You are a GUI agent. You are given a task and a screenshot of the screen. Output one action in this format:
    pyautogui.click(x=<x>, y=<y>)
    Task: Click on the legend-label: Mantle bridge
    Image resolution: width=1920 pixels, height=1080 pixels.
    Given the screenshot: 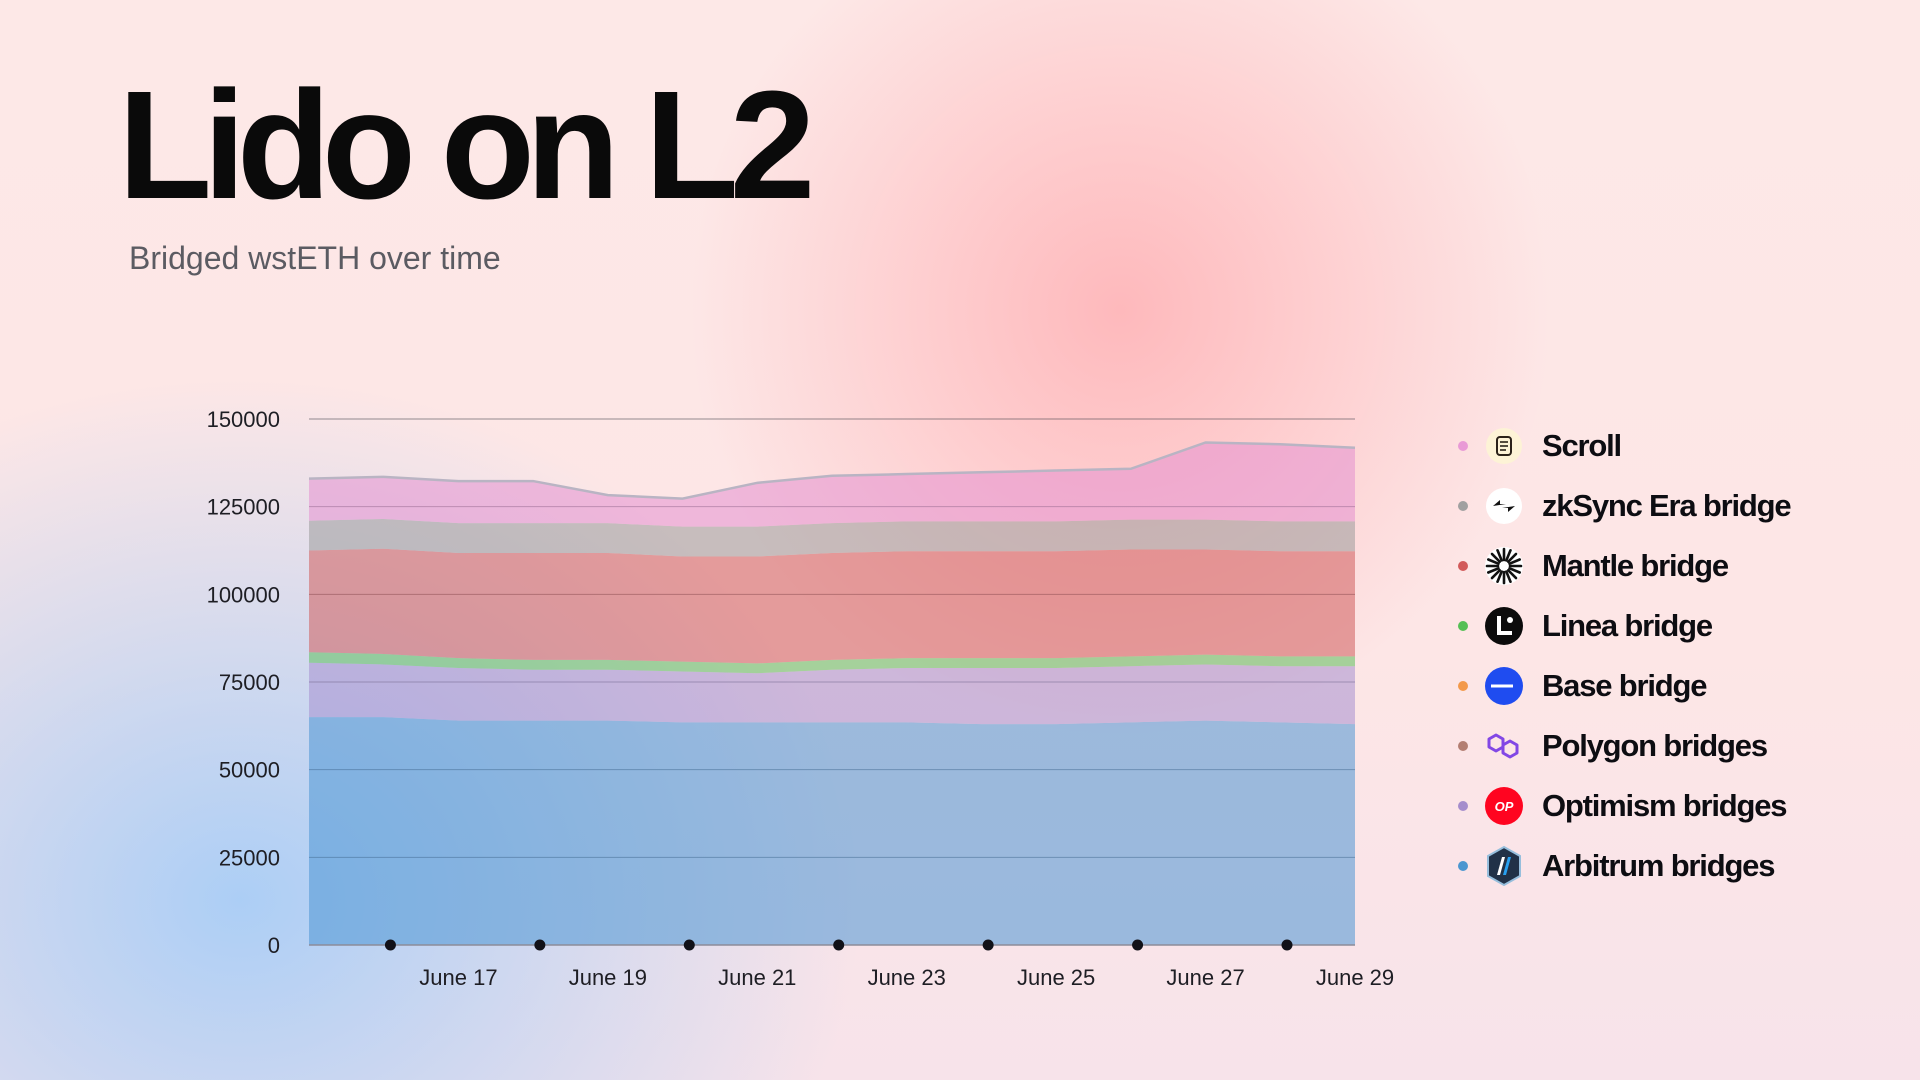 What is the action you would take?
    pyautogui.click(x=1635, y=565)
    